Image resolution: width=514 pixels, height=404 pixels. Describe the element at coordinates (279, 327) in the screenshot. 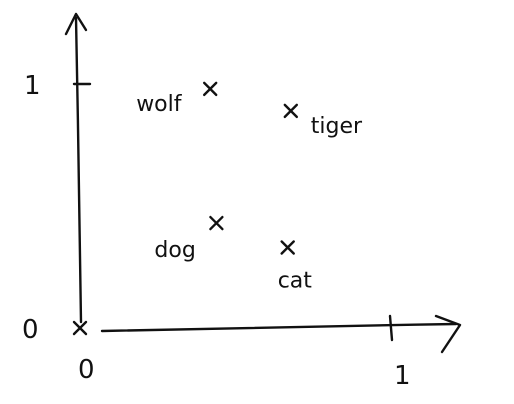

I see `x-axis-line` at that location.